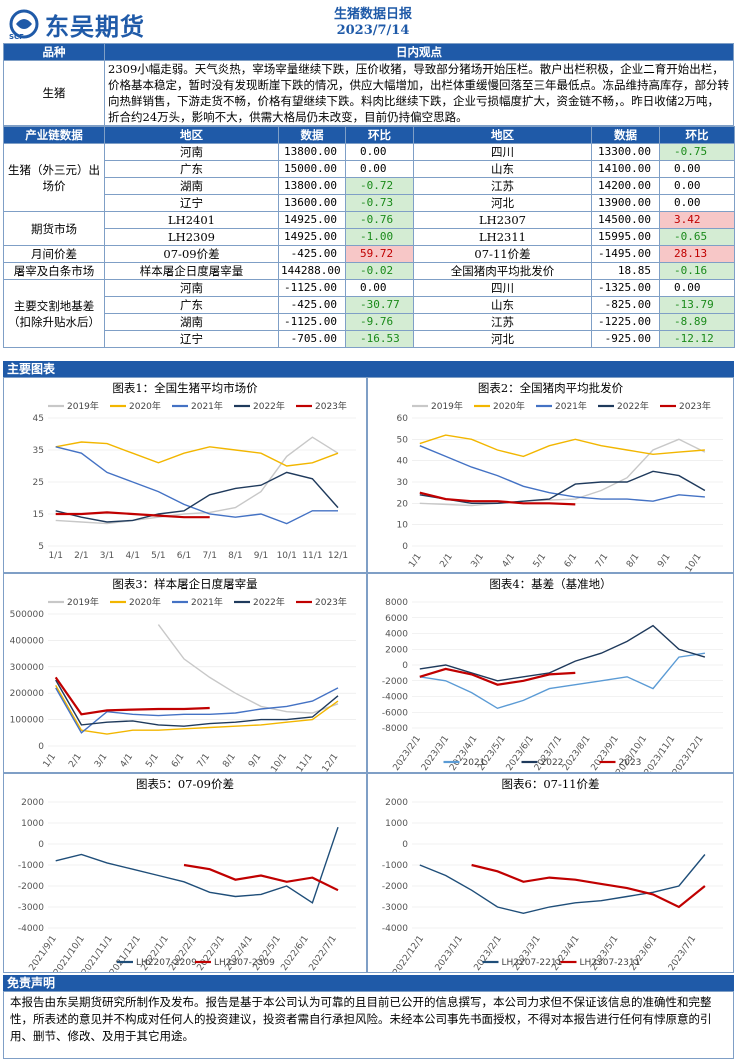  What do you see at coordinates (369, 322) in the screenshot?
I see `table-row: 湖南 -1125.00 -9.76 江苏 -1225.00 -8.89` at bounding box center [369, 322].